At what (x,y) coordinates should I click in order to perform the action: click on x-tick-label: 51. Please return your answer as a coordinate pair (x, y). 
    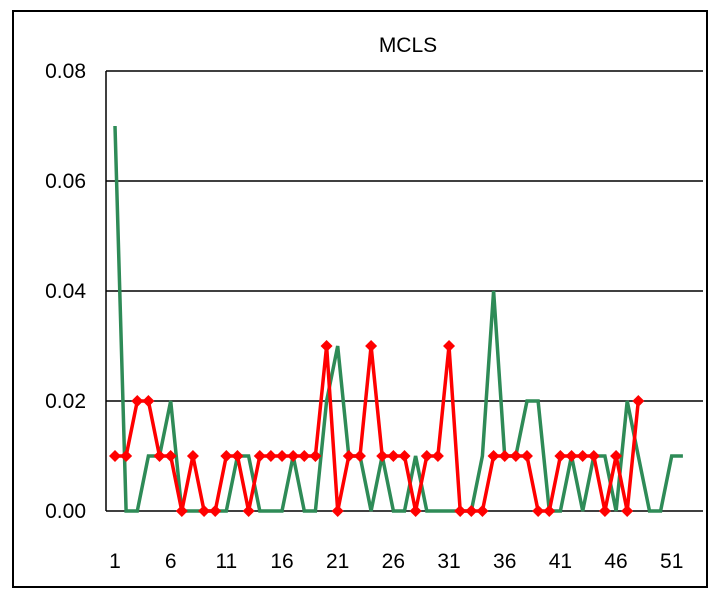
    Looking at the image, I should click on (671, 561).